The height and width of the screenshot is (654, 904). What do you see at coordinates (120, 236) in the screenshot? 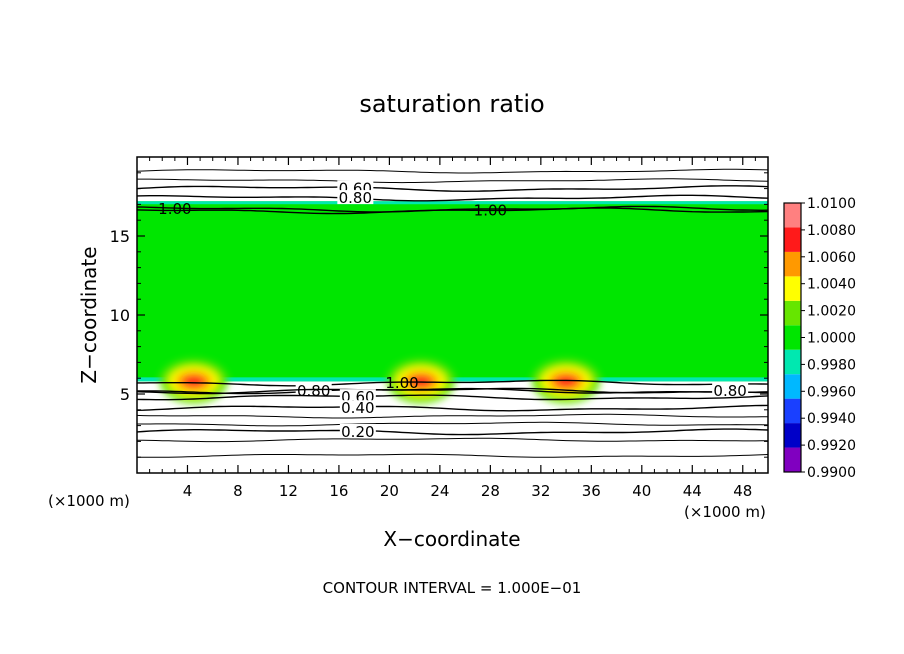
I see `y-tick-label: 15` at bounding box center [120, 236].